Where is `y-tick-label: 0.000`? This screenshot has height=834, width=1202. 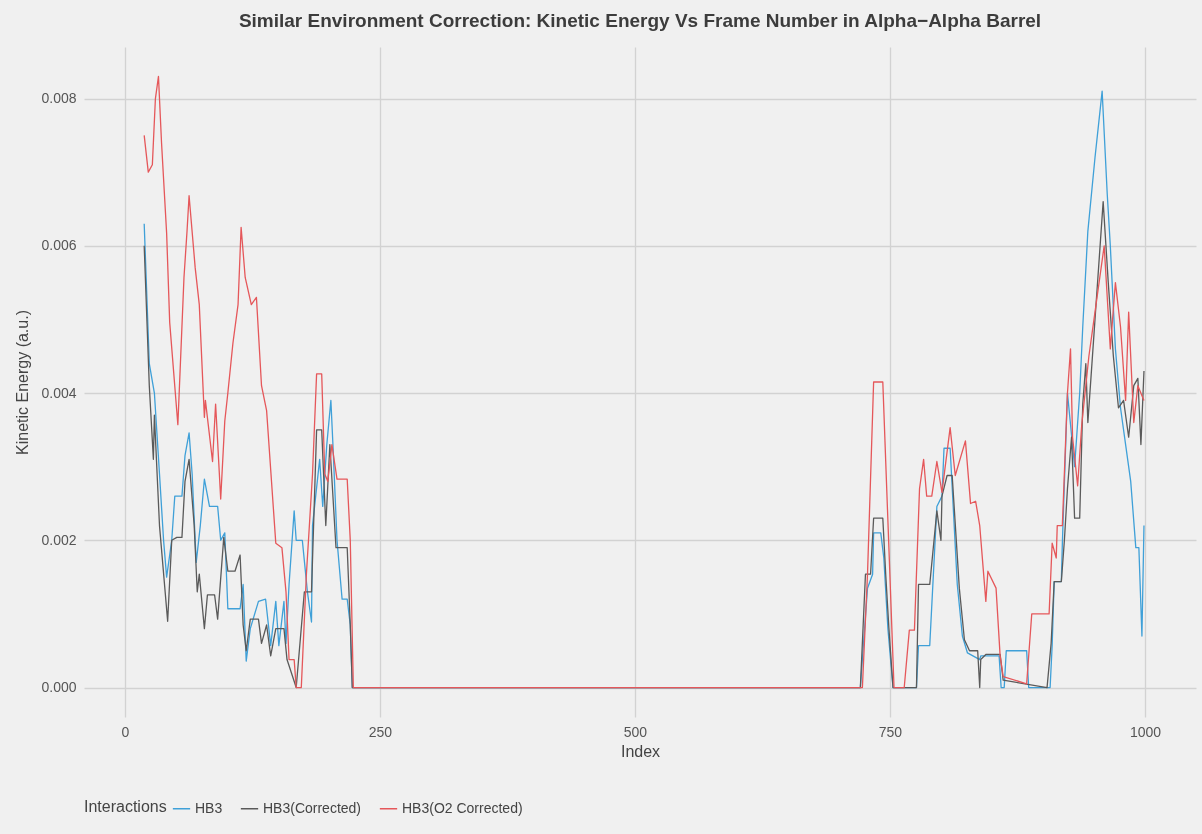 y-tick-label: 0.000 is located at coordinates (59, 687).